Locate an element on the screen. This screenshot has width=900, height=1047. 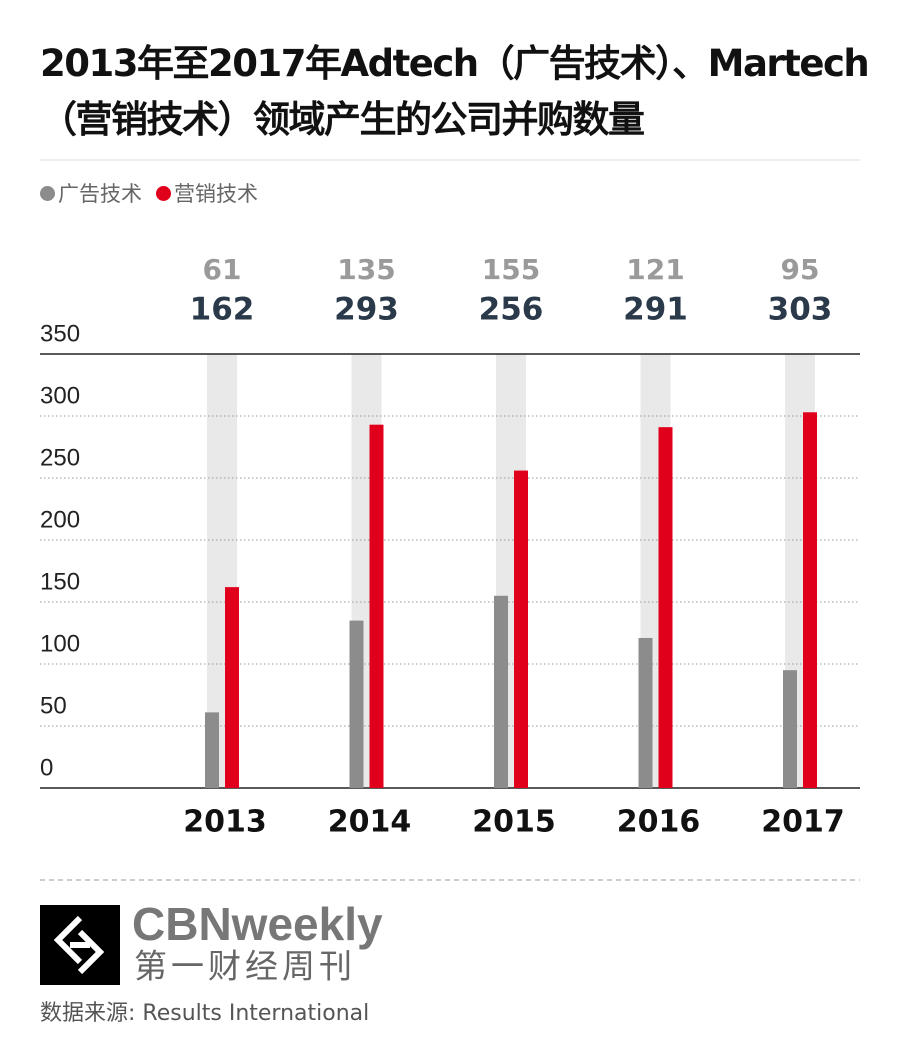
value-label: 95 is located at coordinates (800, 269).